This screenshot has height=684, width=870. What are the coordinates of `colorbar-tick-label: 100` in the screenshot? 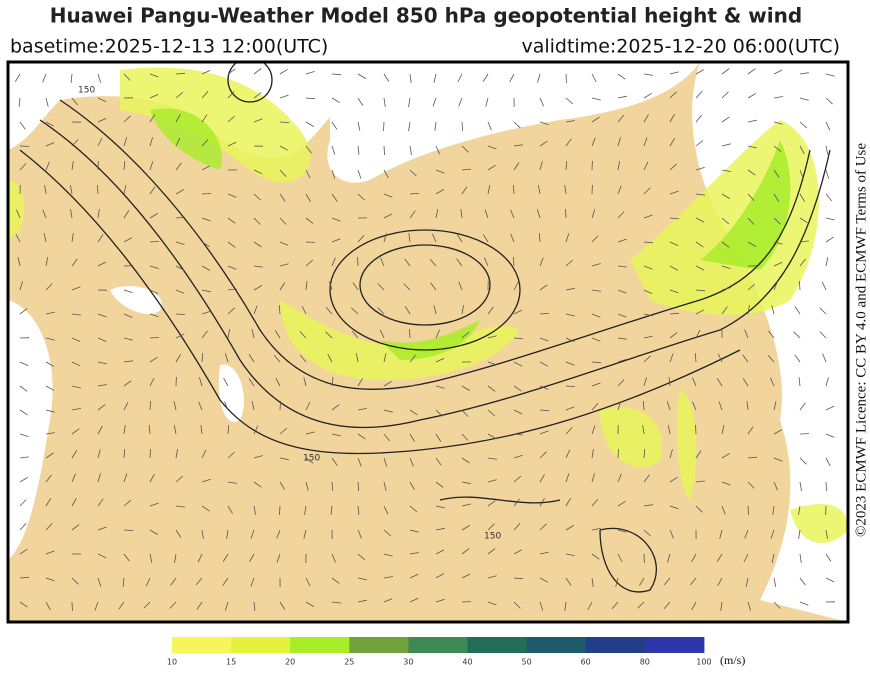 It's located at (703, 662).